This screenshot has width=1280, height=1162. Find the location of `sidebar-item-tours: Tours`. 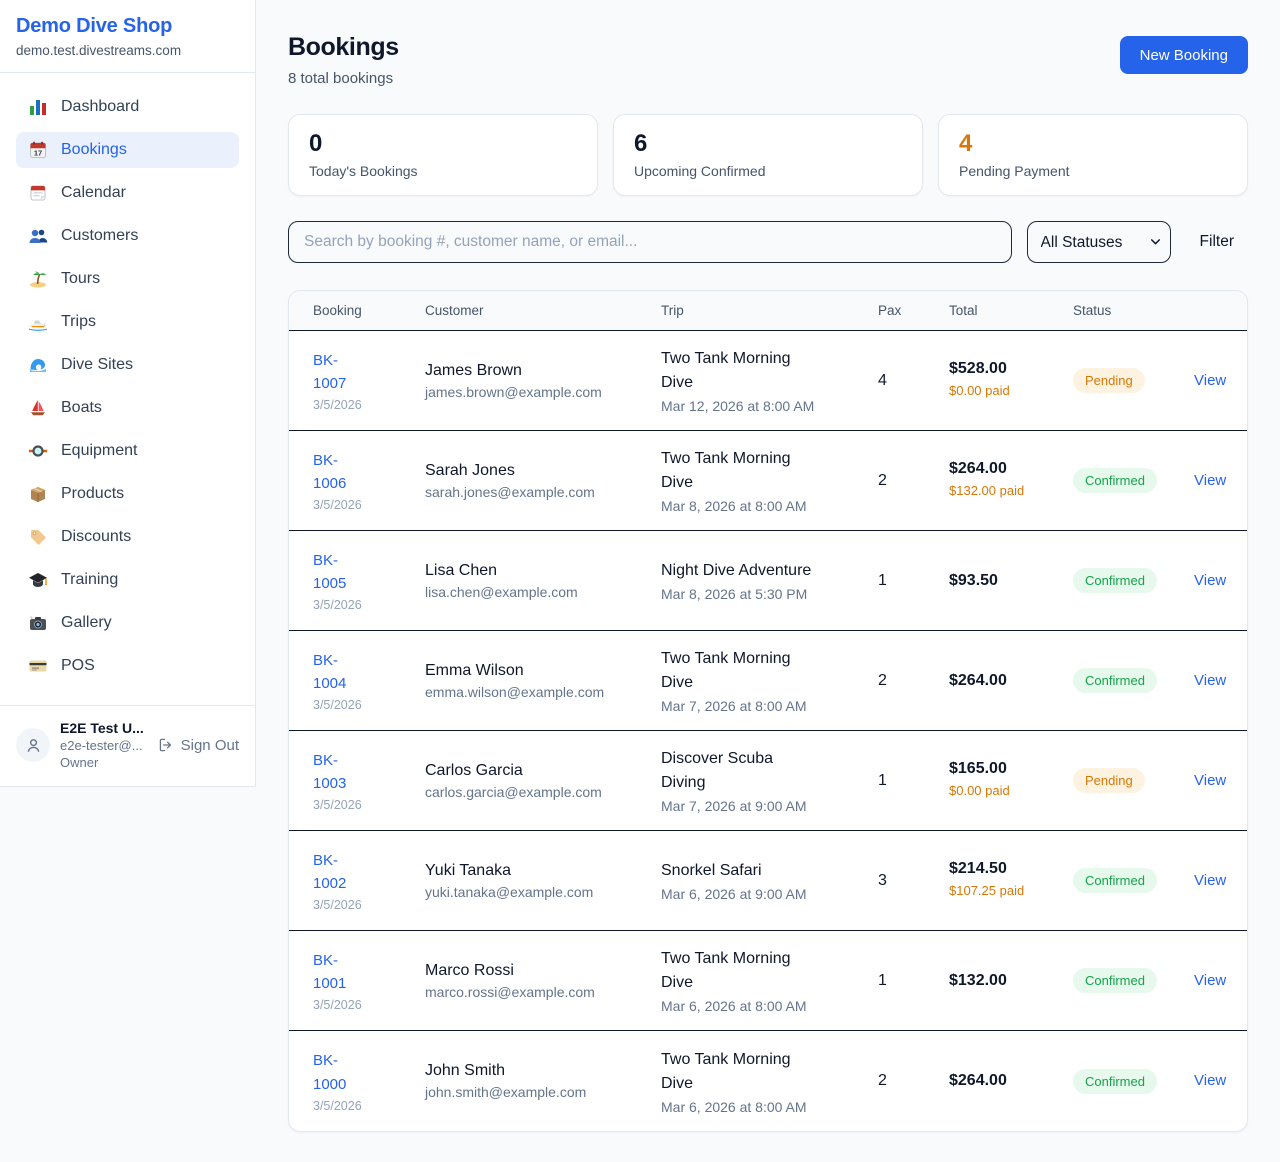

sidebar-item-tours: Tours is located at coordinates (127, 279).